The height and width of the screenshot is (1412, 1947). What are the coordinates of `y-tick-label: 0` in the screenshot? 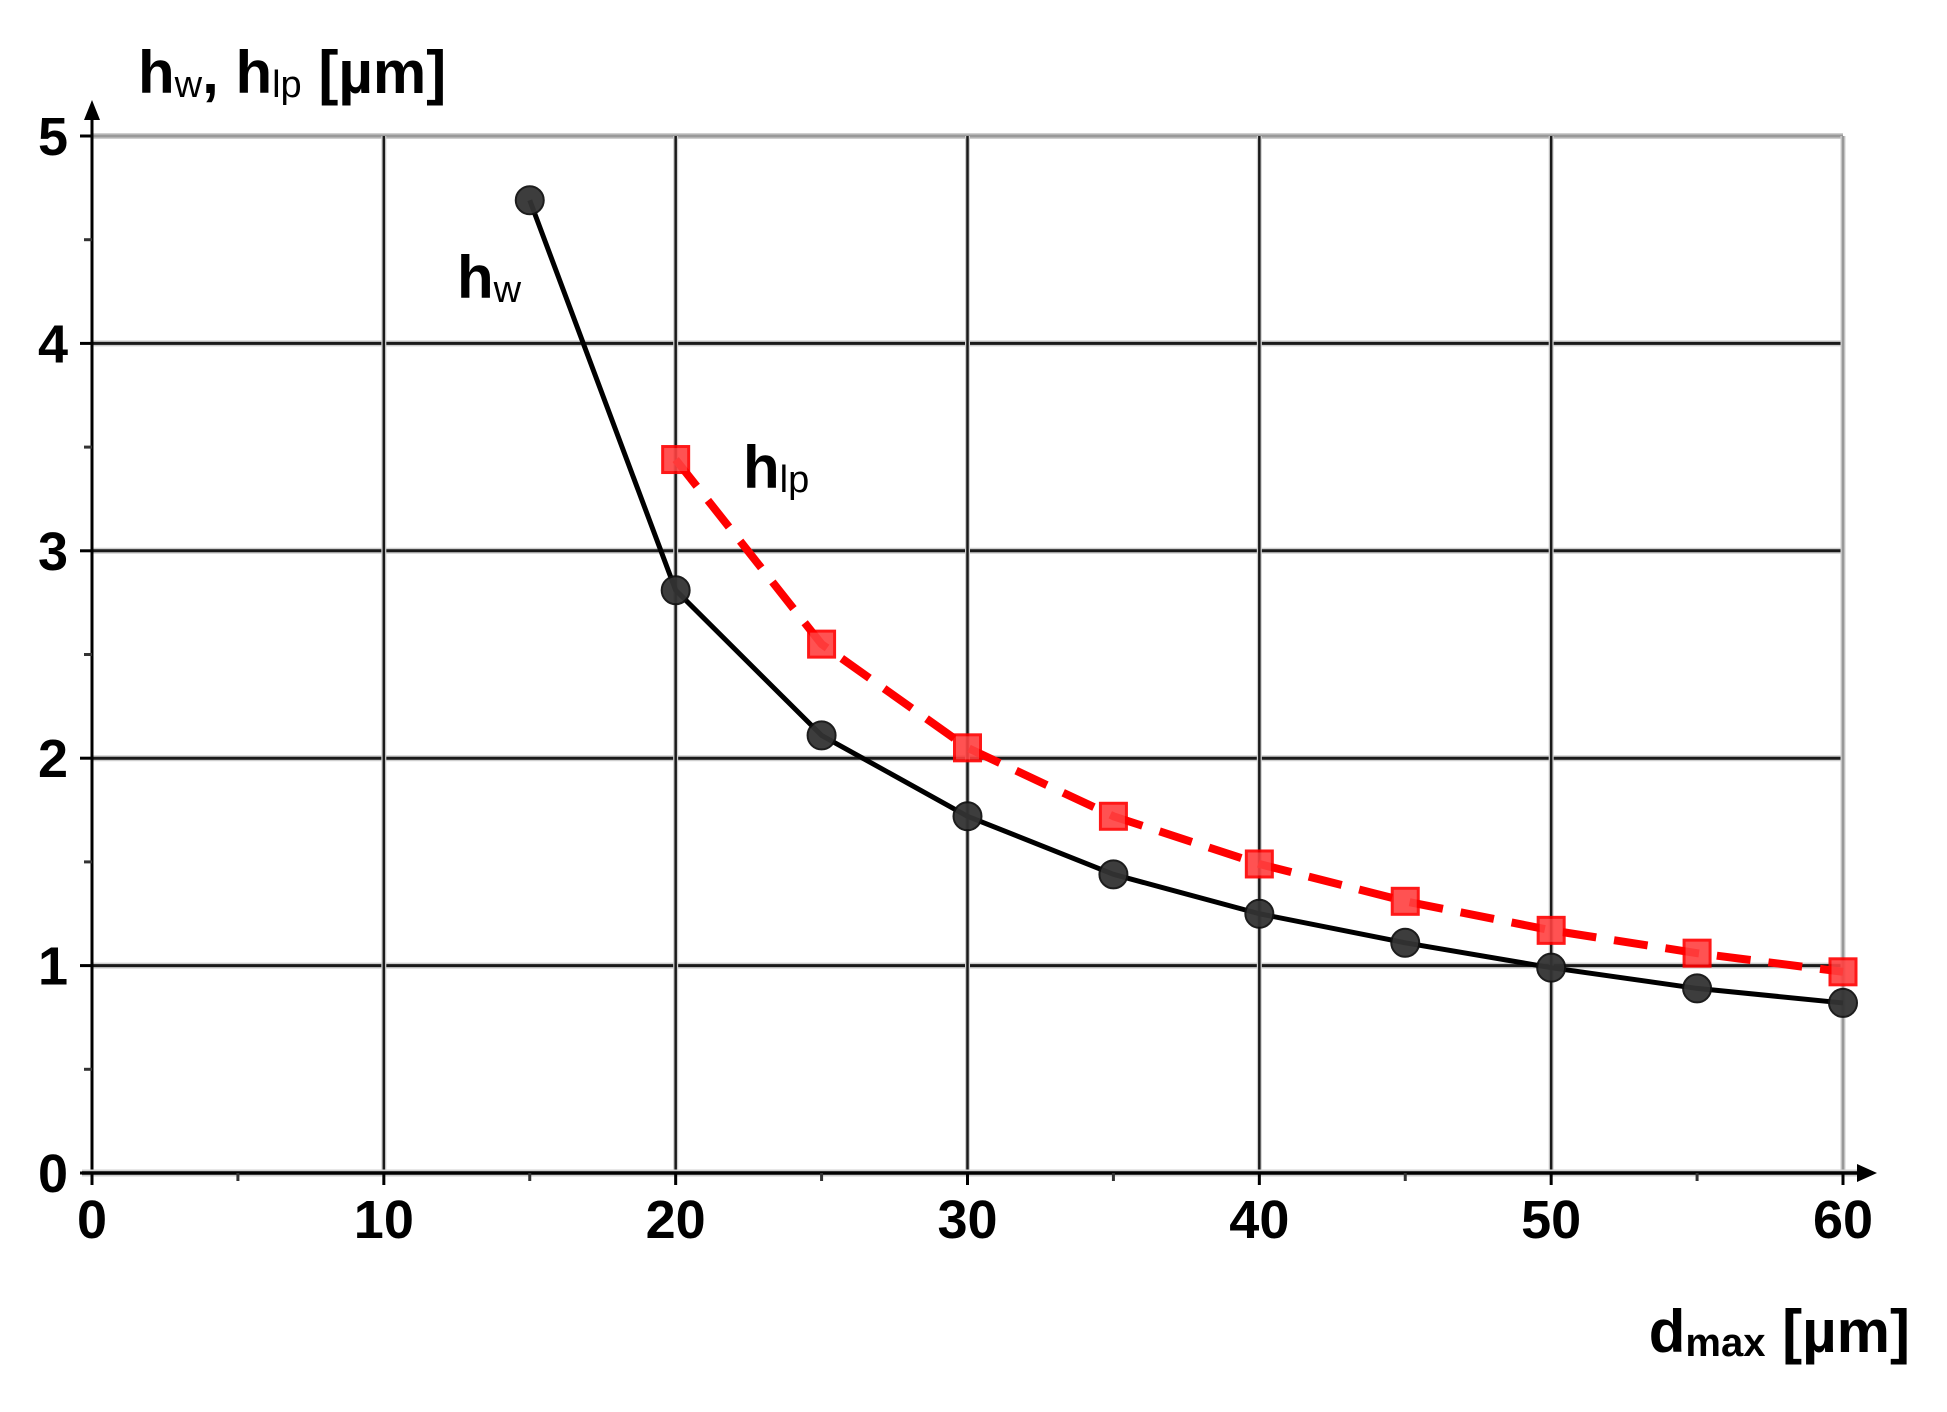 It's located at (53, 1174).